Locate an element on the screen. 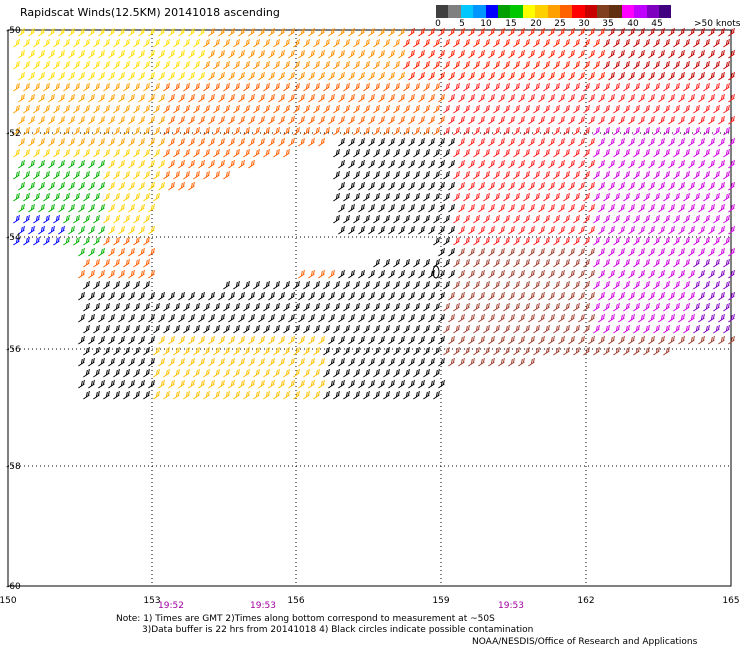 The image size is (740, 650). latitude-label: -58 is located at coordinates (13, 467).